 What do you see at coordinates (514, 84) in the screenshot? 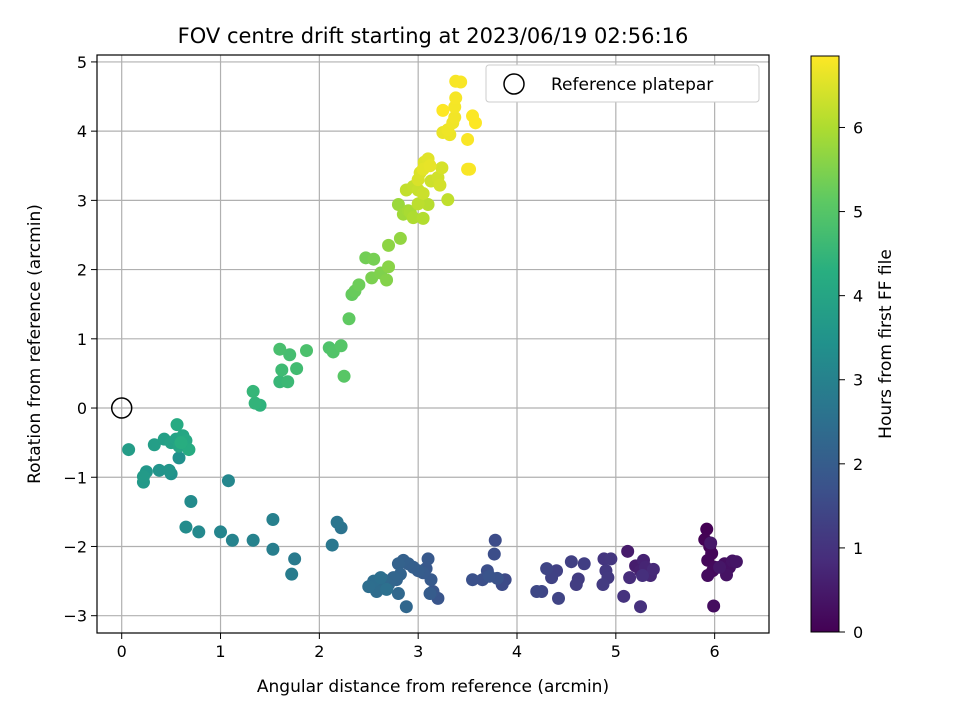
I see `legend-marker-icon` at bounding box center [514, 84].